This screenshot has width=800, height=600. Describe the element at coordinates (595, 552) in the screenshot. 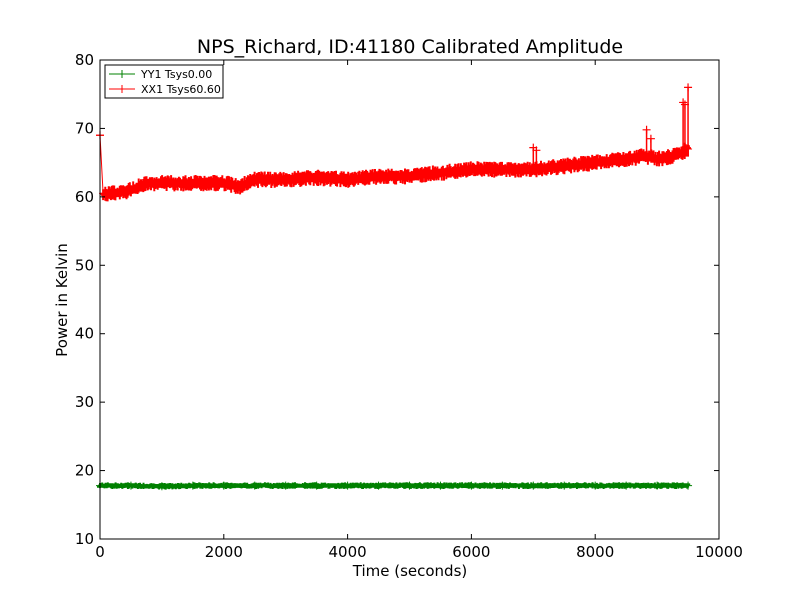

I see `x-tick-label: 8000` at that location.